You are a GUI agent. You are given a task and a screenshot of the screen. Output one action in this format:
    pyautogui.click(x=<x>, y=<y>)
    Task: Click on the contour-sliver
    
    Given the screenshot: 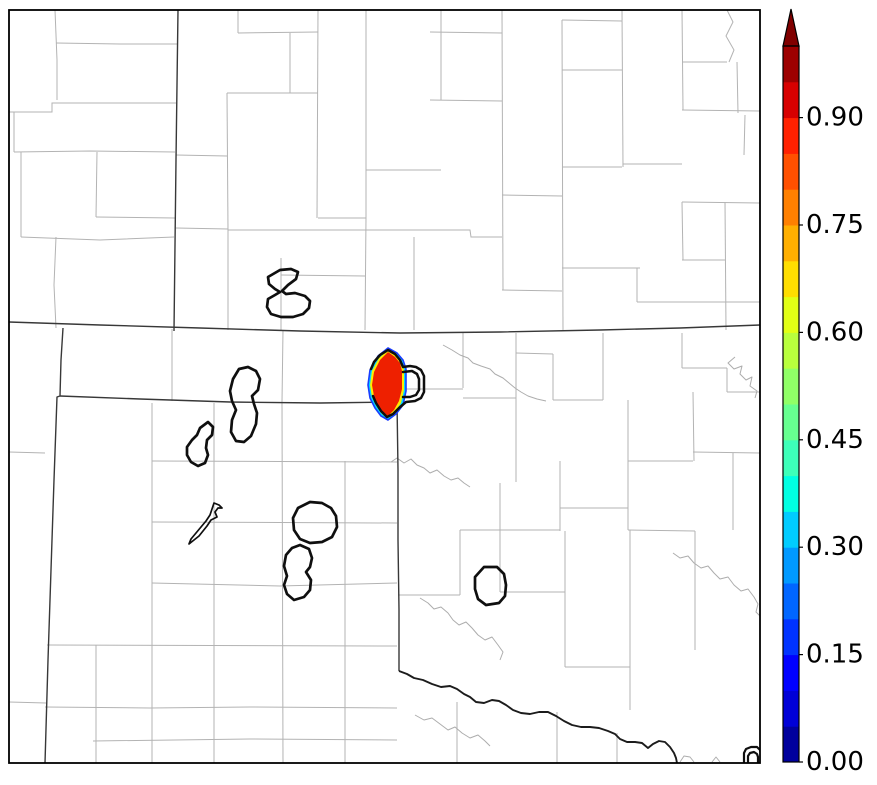 What is the action you would take?
    pyautogui.click(x=205, y=523)
    